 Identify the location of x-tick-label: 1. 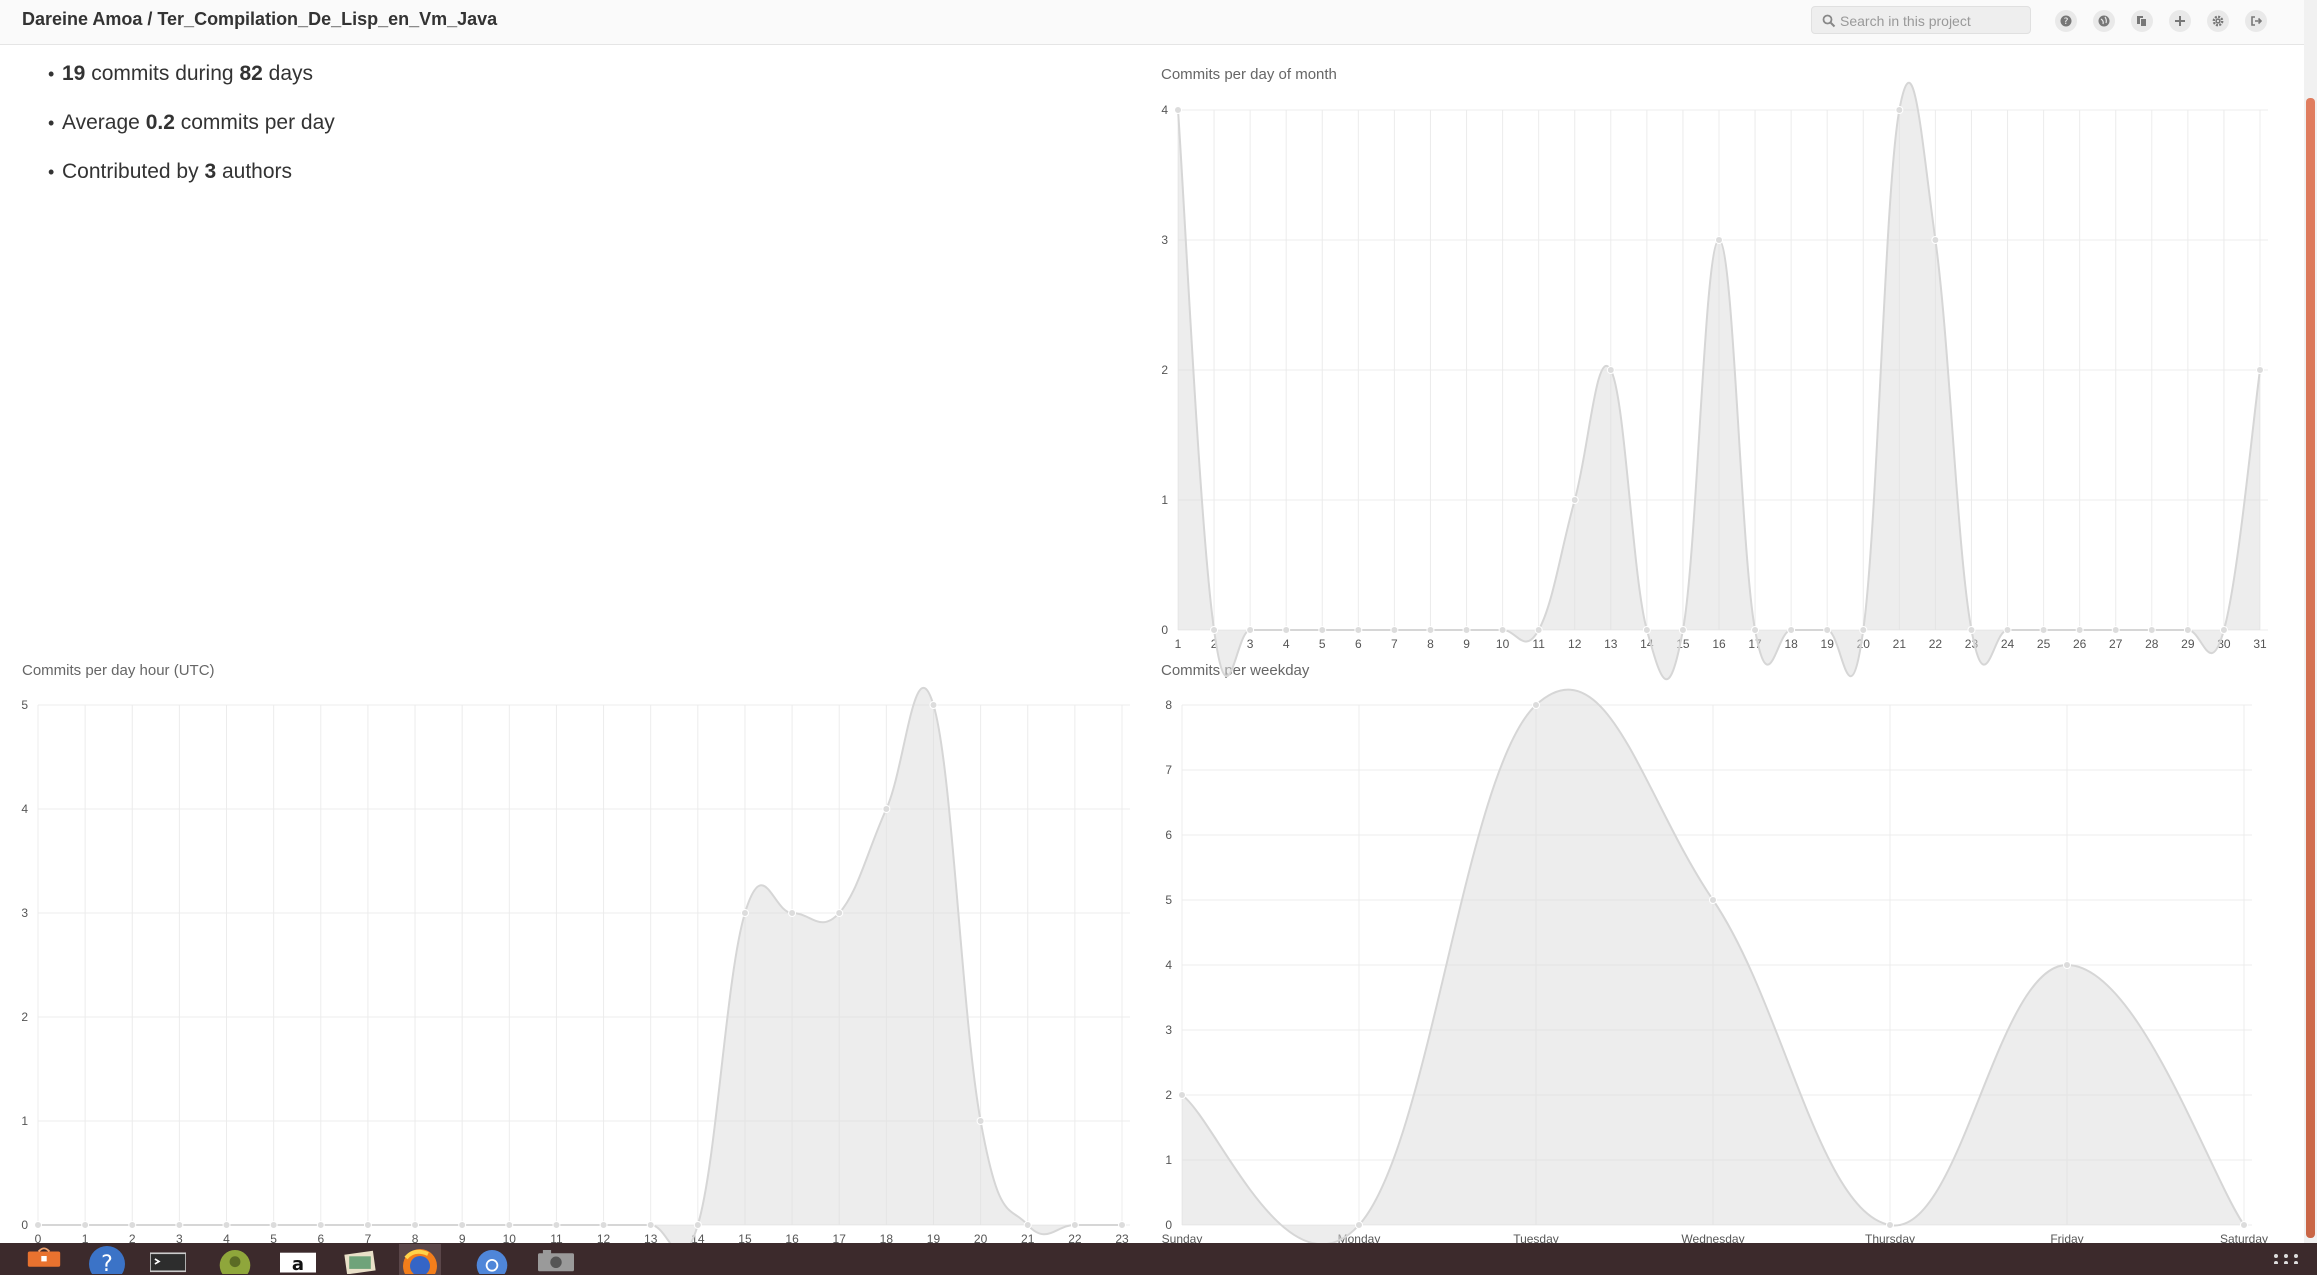
(1178, 644).